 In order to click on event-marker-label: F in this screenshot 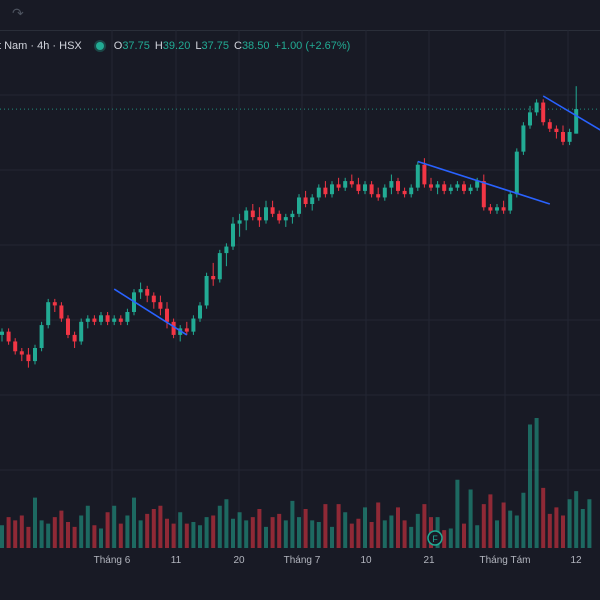, I will do `click(435, 539)`.